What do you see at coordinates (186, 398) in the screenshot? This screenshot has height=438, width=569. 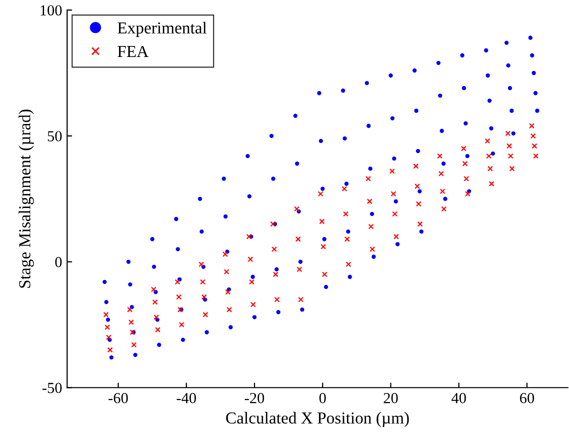 I see `x-tick-label: -40` at bounding box center [186, 398].